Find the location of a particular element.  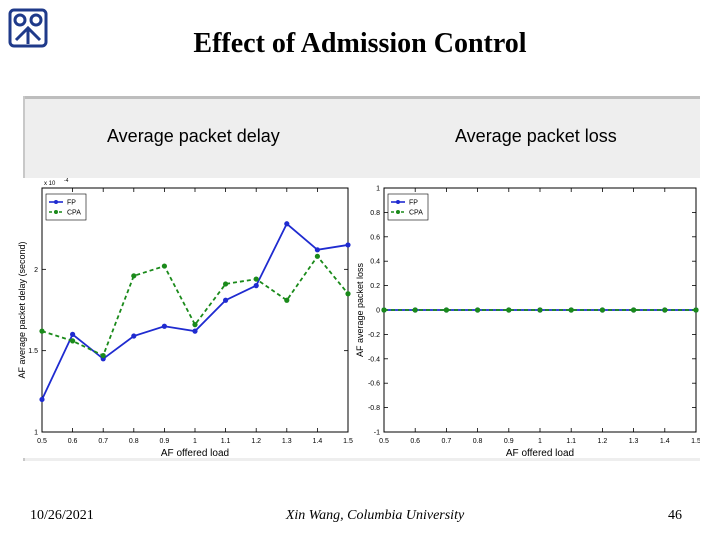

loss-legend-fp-marker is located at coordinates (398, 202).